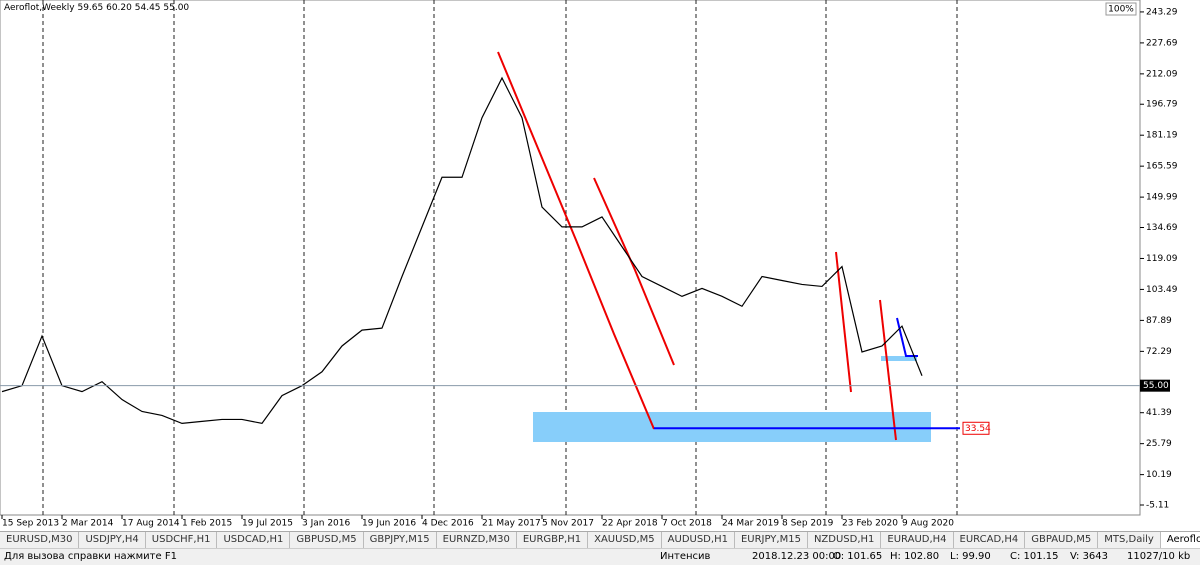 The width and height of the screenshot is (1200, 565). I want to click on x-tick-label: 2 Mar 2014, so click(88, 524).